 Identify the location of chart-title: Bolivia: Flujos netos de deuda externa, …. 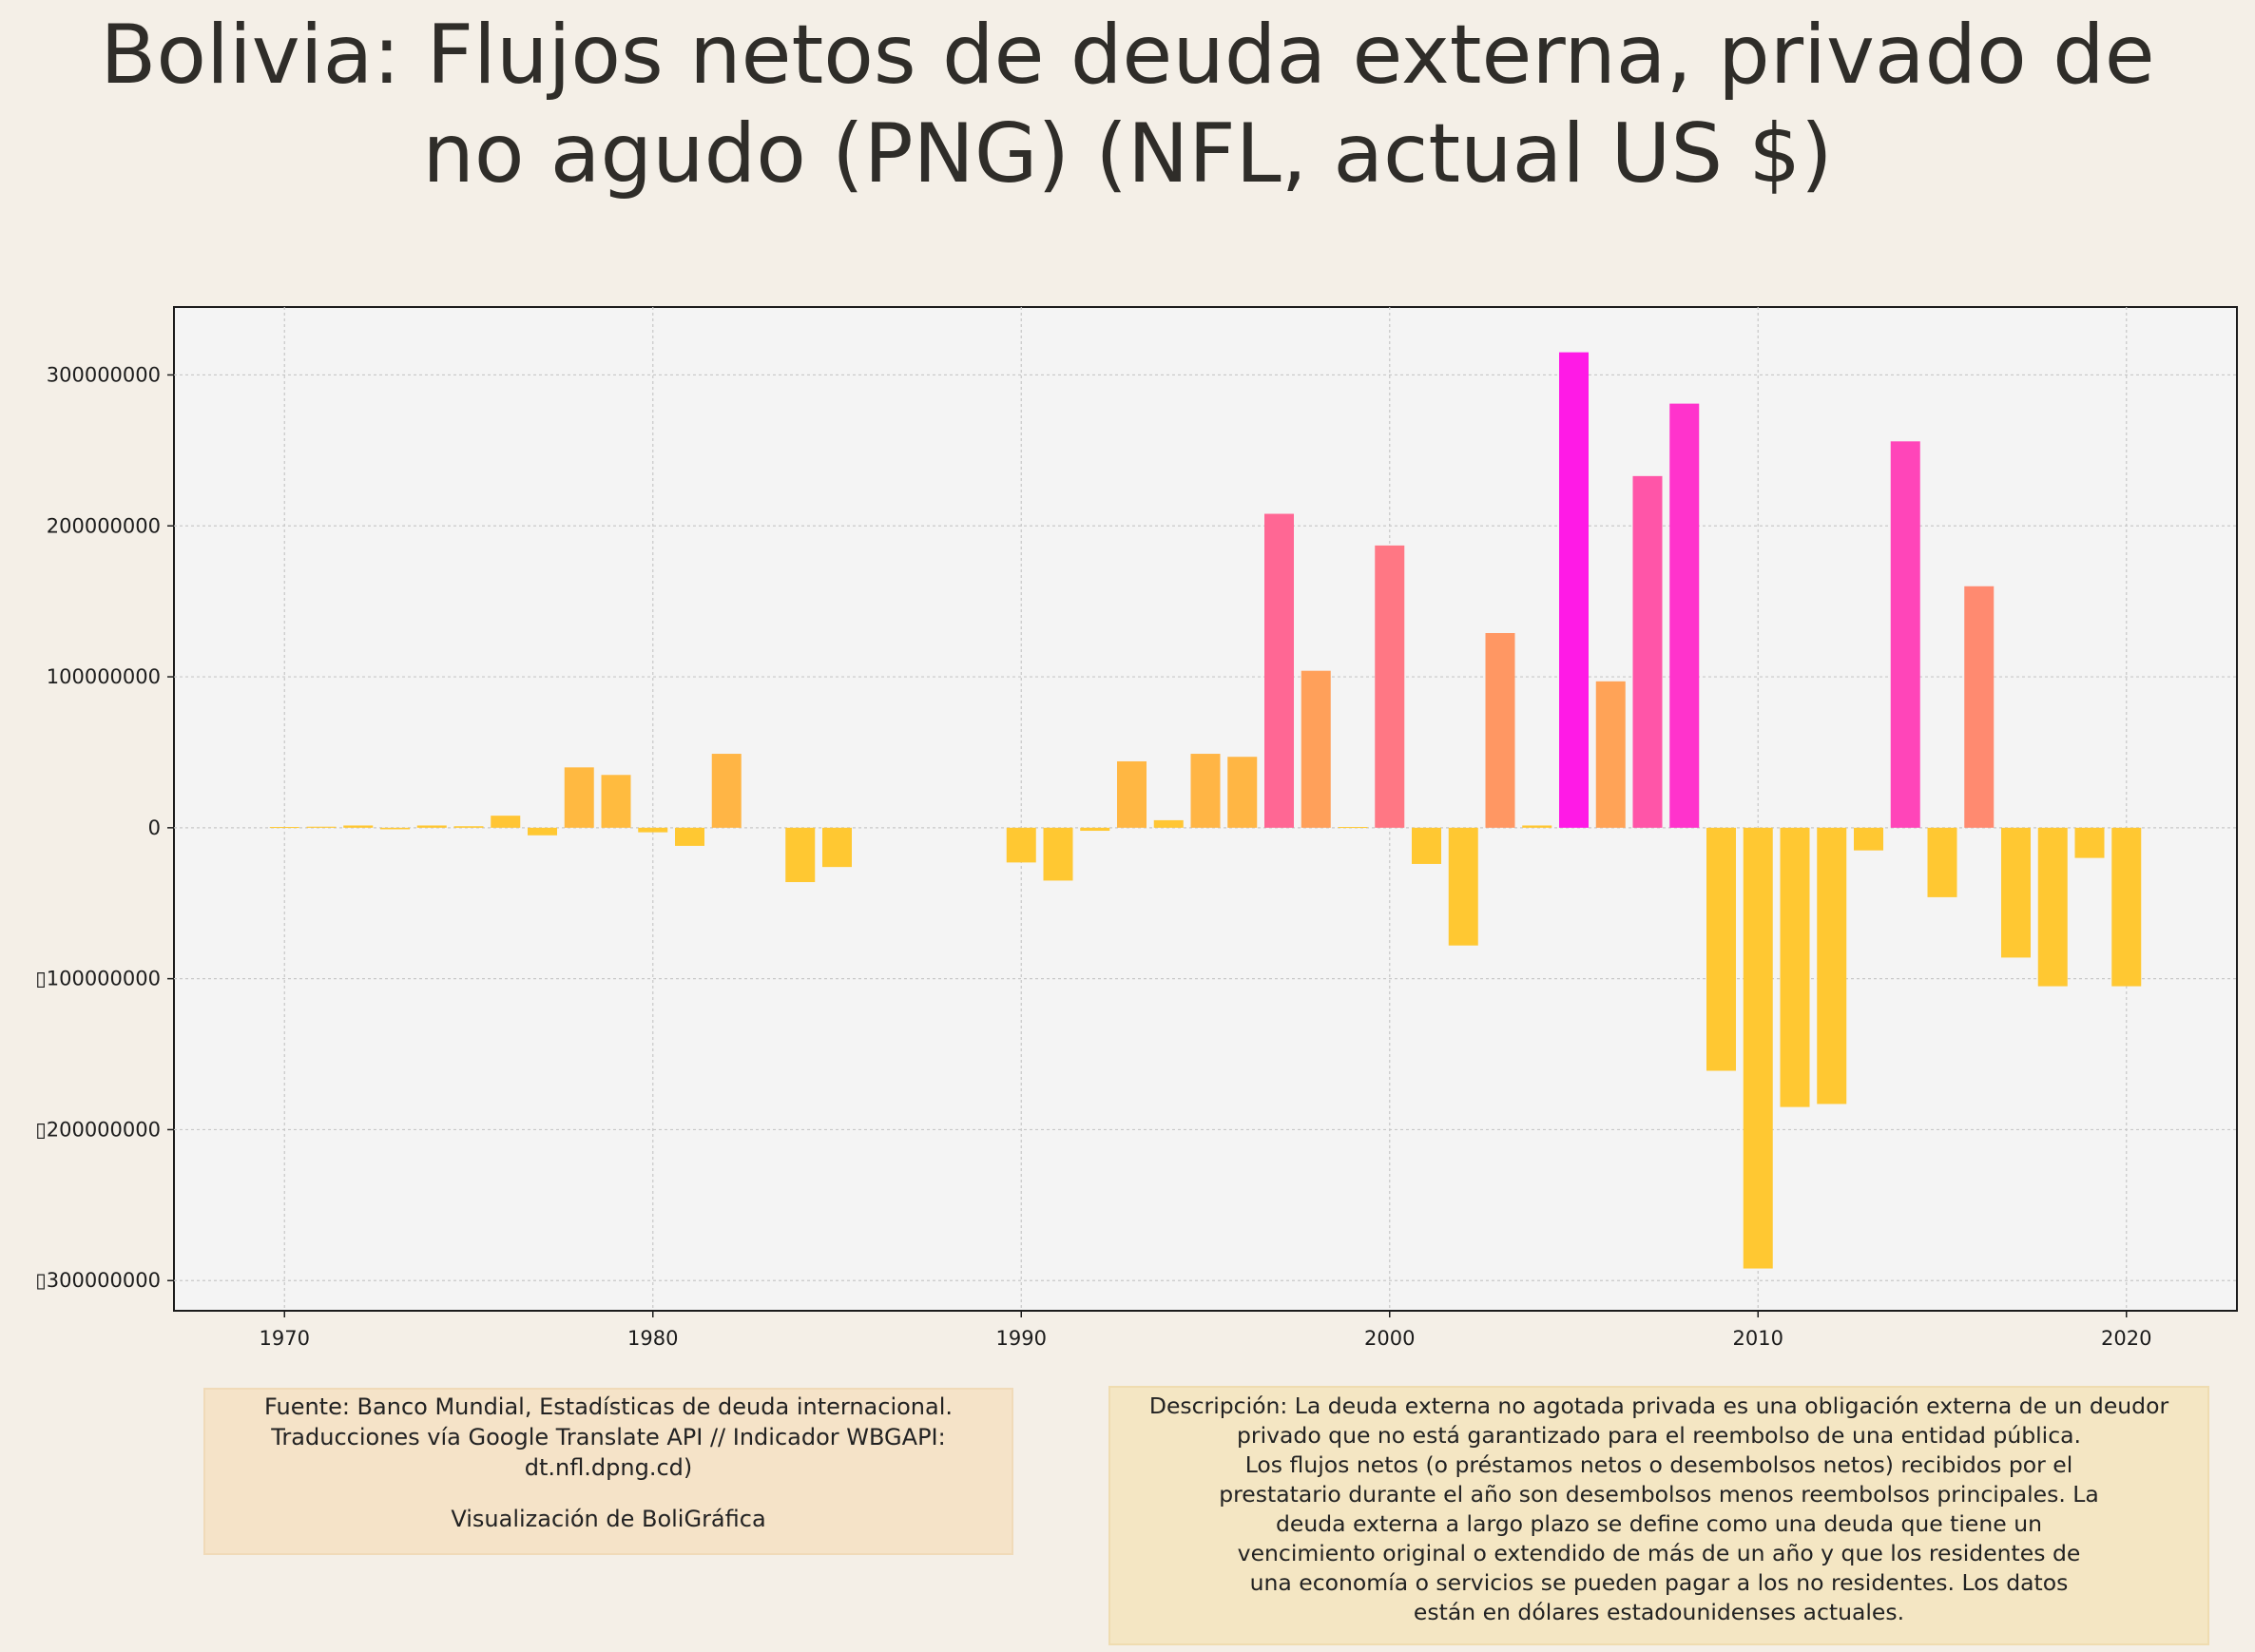
(1128, 104).